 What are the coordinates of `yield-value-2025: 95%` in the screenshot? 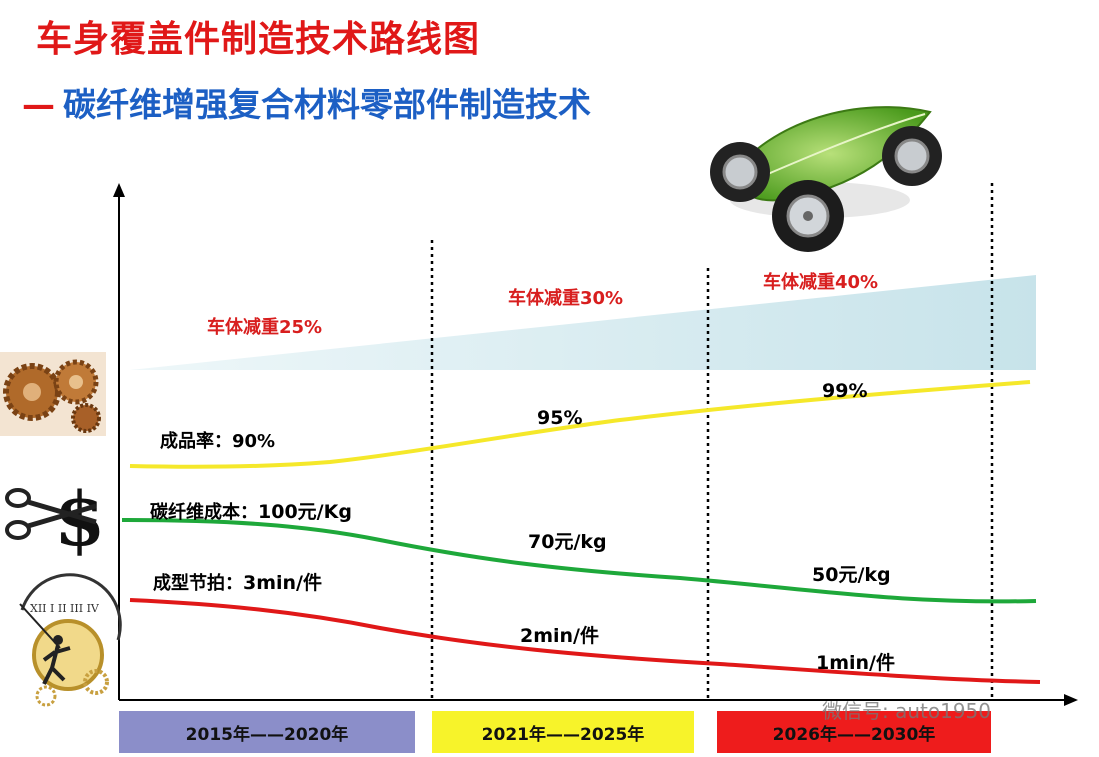 It's located at (560, 418).